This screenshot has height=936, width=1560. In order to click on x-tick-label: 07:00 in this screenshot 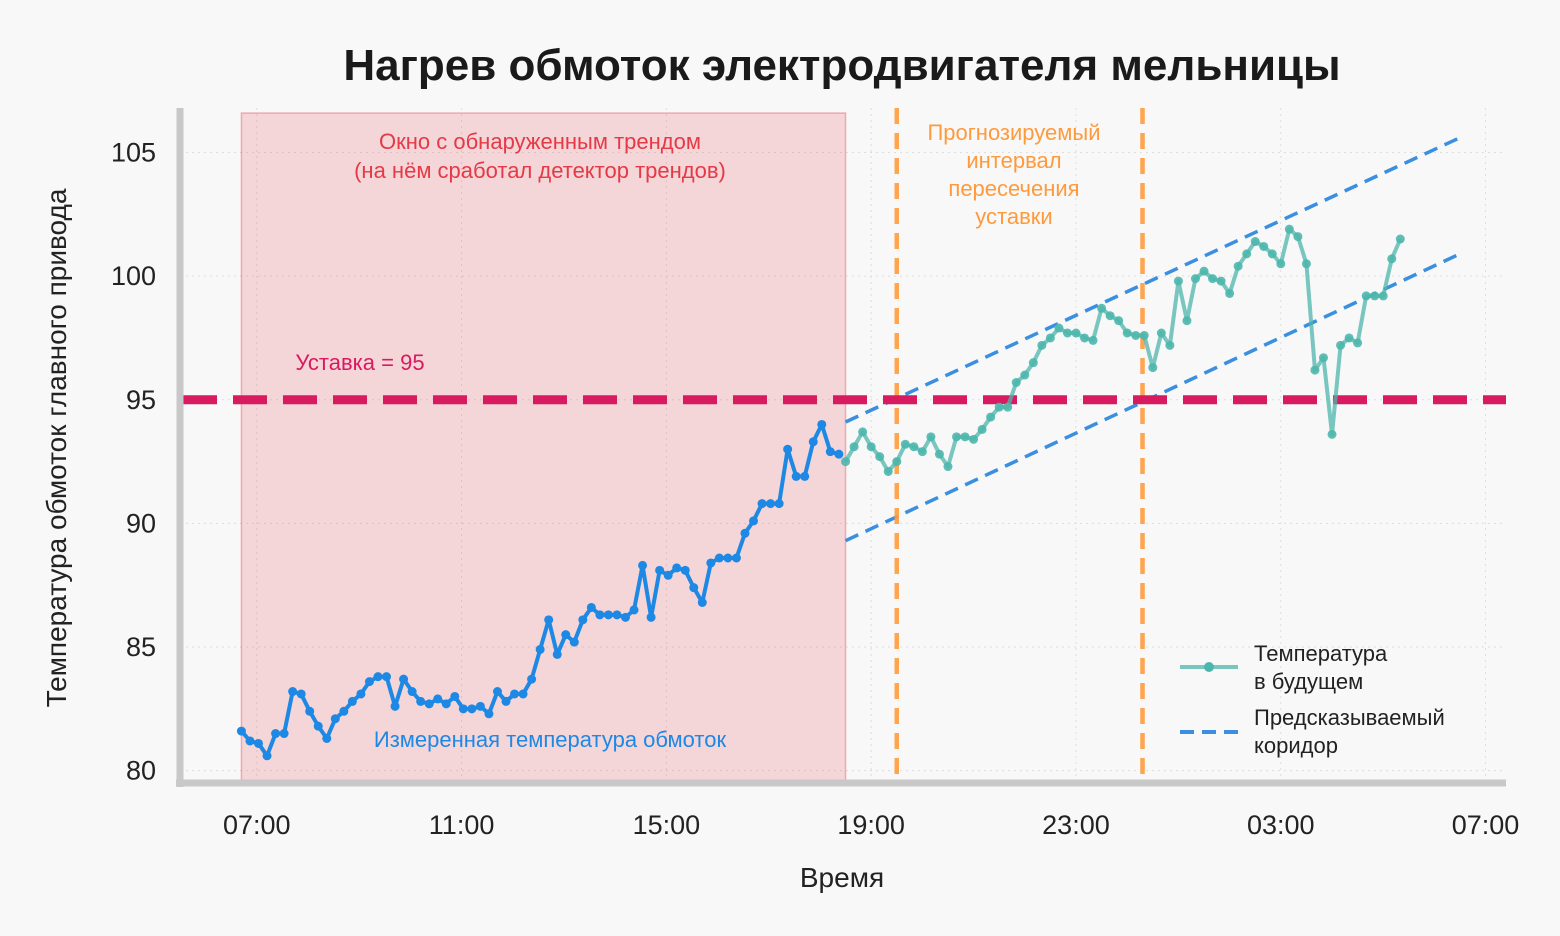, I will do `click(1486, 825)`.